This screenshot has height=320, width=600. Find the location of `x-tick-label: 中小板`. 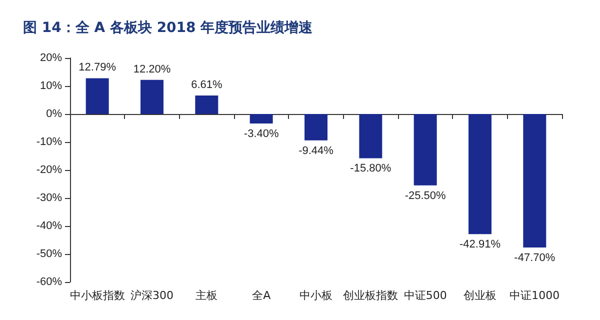

x-tick-label: 中小板 is located at coordinates (316, 295).